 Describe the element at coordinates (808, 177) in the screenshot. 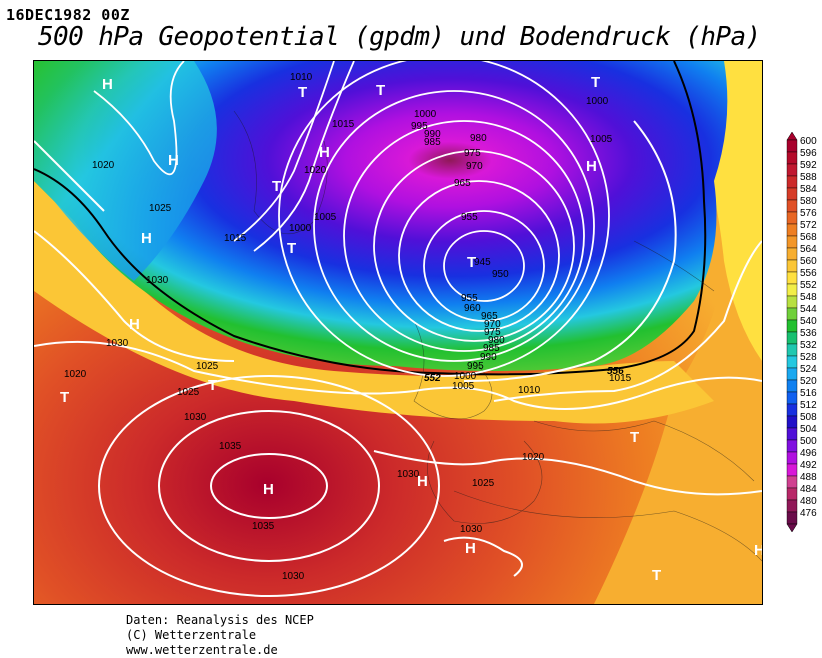

I see `legend-label: 588` at that location.